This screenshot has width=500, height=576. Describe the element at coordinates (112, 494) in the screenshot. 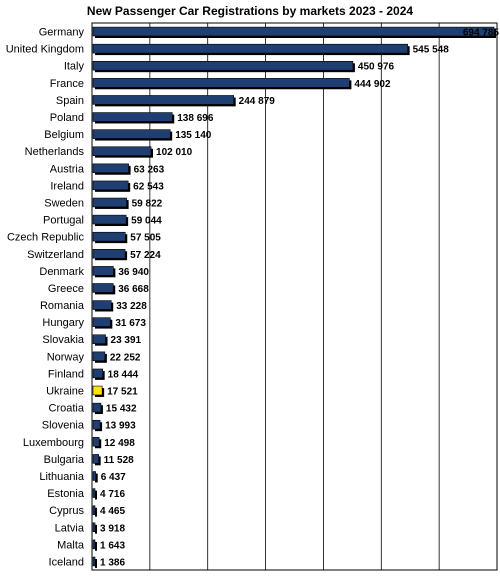

I see `value-label: 4 716` at that location.